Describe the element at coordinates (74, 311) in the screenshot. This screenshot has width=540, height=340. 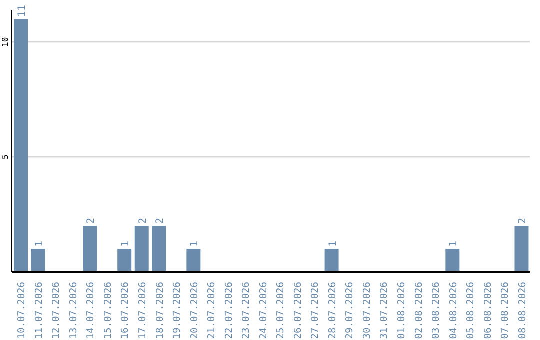
I see `x-tick-label: 13.07.2026` at that location.